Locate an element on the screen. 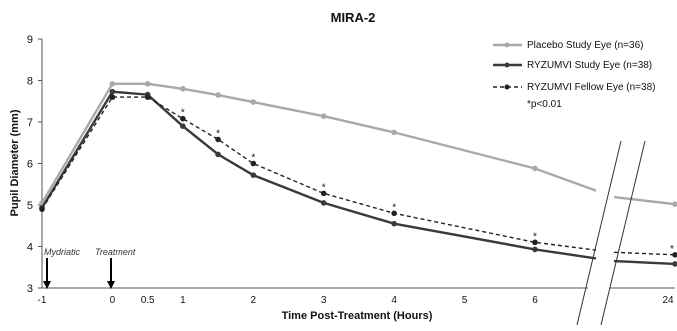  significance-star-1-5: * is located at coordinates (218, 133).